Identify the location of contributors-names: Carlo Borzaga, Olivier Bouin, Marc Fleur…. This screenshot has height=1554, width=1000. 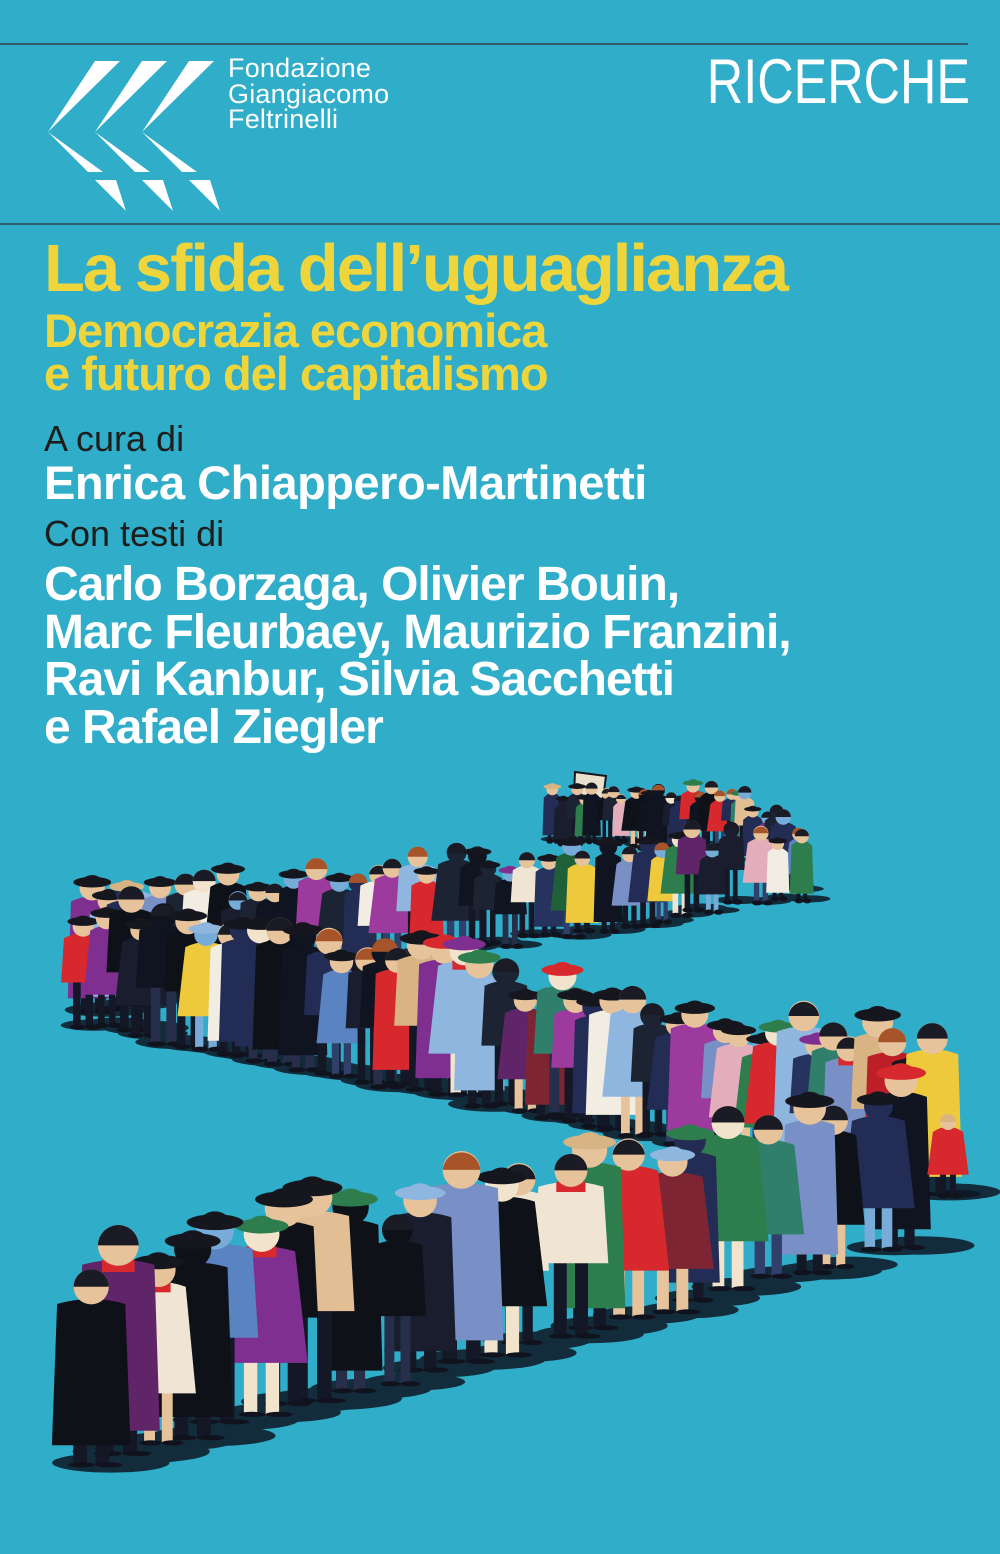
(418, 656).